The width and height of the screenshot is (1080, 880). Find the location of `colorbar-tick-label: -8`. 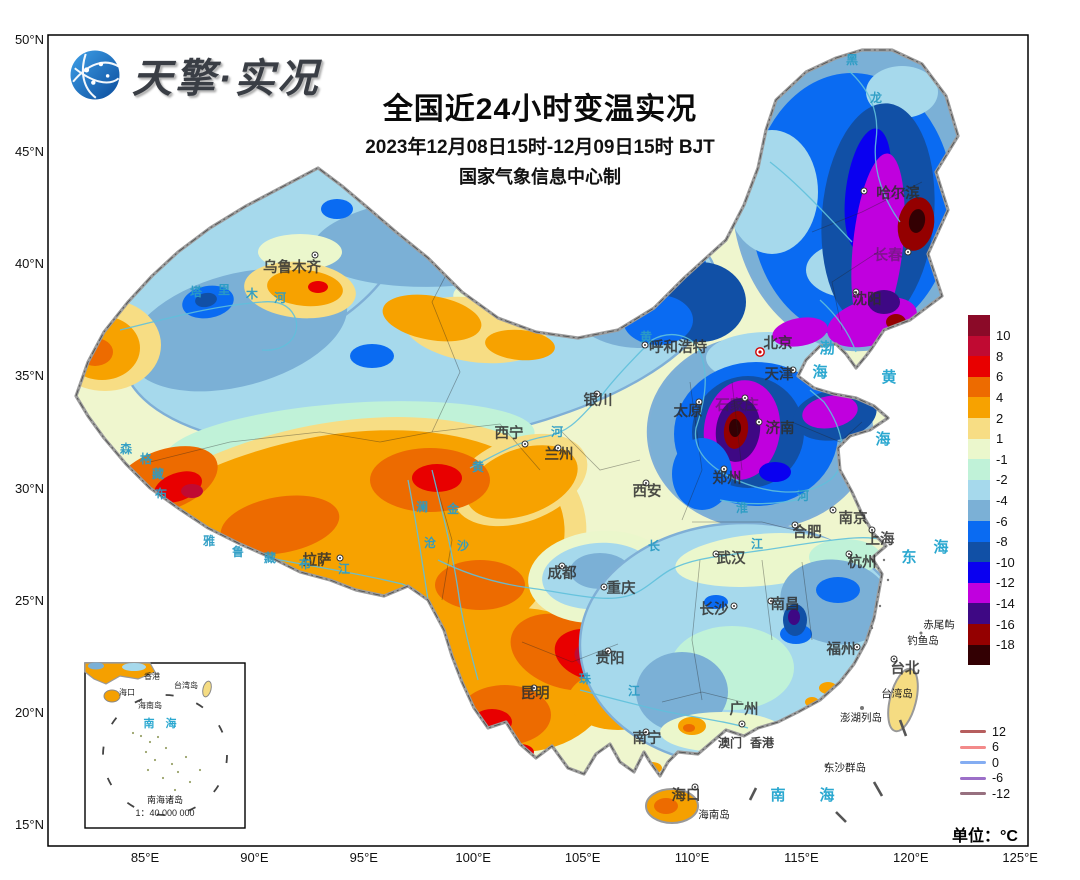

colorbar-tick-label: -8 is located at coordinates (1002, 542).